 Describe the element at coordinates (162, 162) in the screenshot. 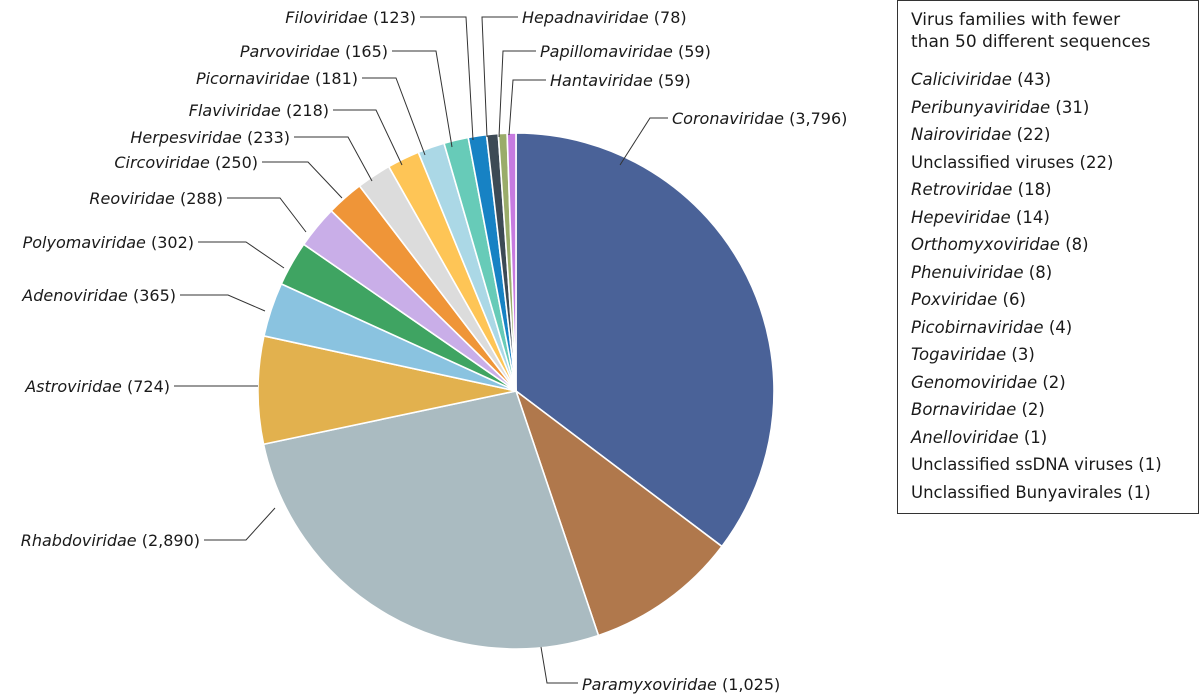

I see `slice-label-name: Circoviridae` at that location.